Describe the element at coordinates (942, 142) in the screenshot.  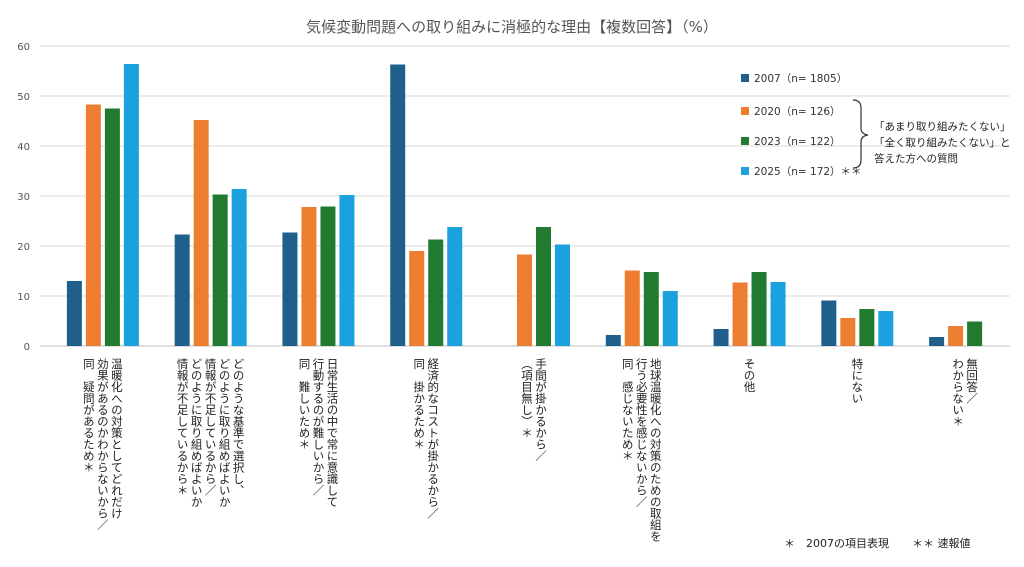
I see `bracket-note-line: 「全く取り組みたくない」と` at that location.